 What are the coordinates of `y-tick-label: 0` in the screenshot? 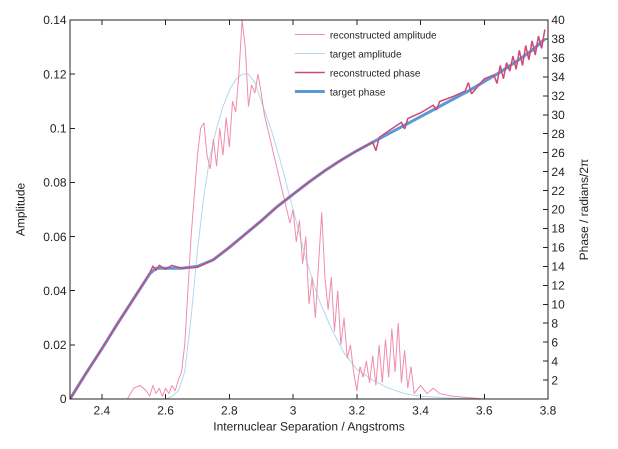 It's located at (63, 399).